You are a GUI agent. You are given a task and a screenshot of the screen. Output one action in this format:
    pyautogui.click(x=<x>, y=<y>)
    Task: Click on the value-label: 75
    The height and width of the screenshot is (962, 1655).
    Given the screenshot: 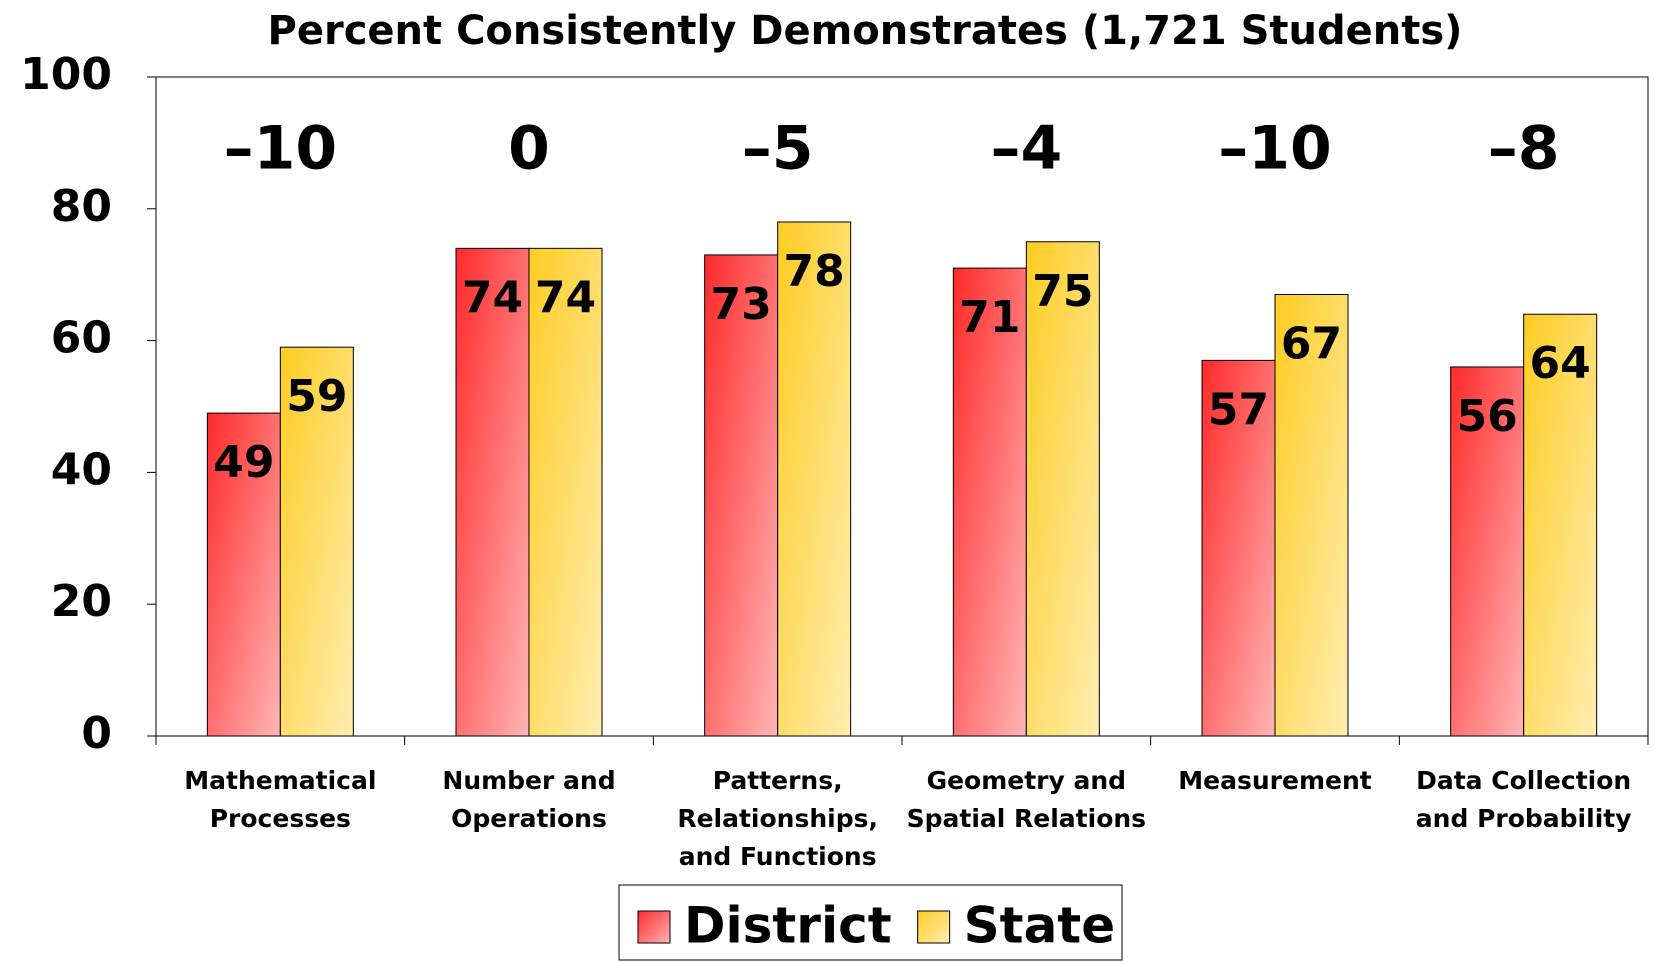 What is the action you would take?
    pyautogui.click(x=1062, y=291)
    